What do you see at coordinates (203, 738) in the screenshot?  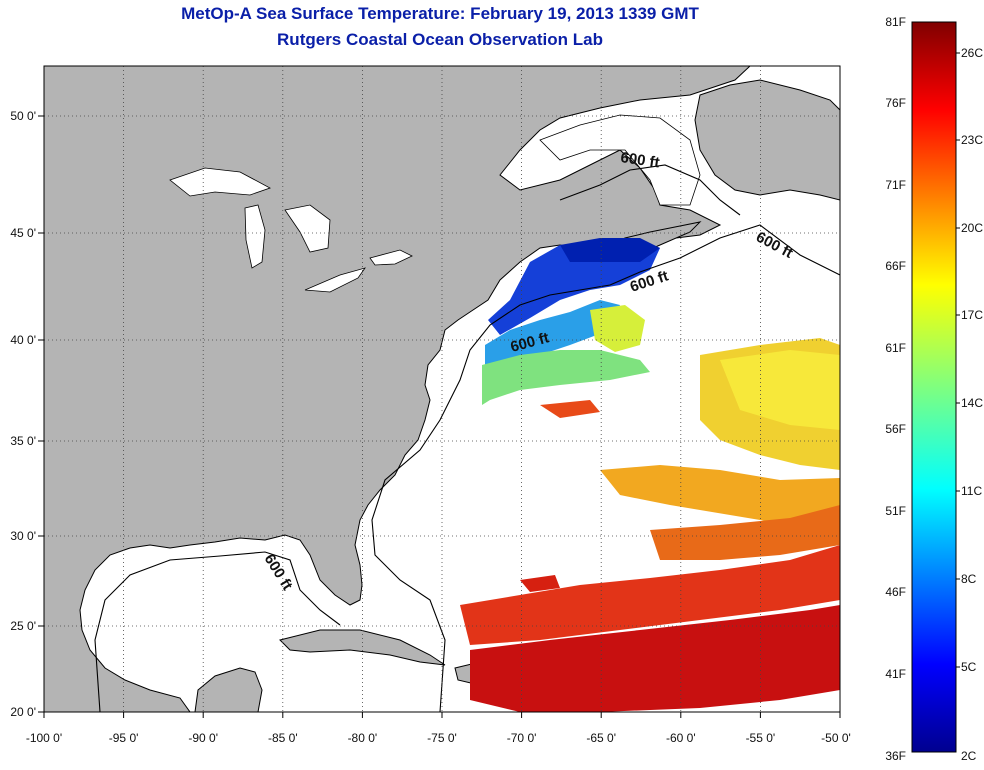 I see `x-tick-label: -90 0'` at bounding box center [203, 738].